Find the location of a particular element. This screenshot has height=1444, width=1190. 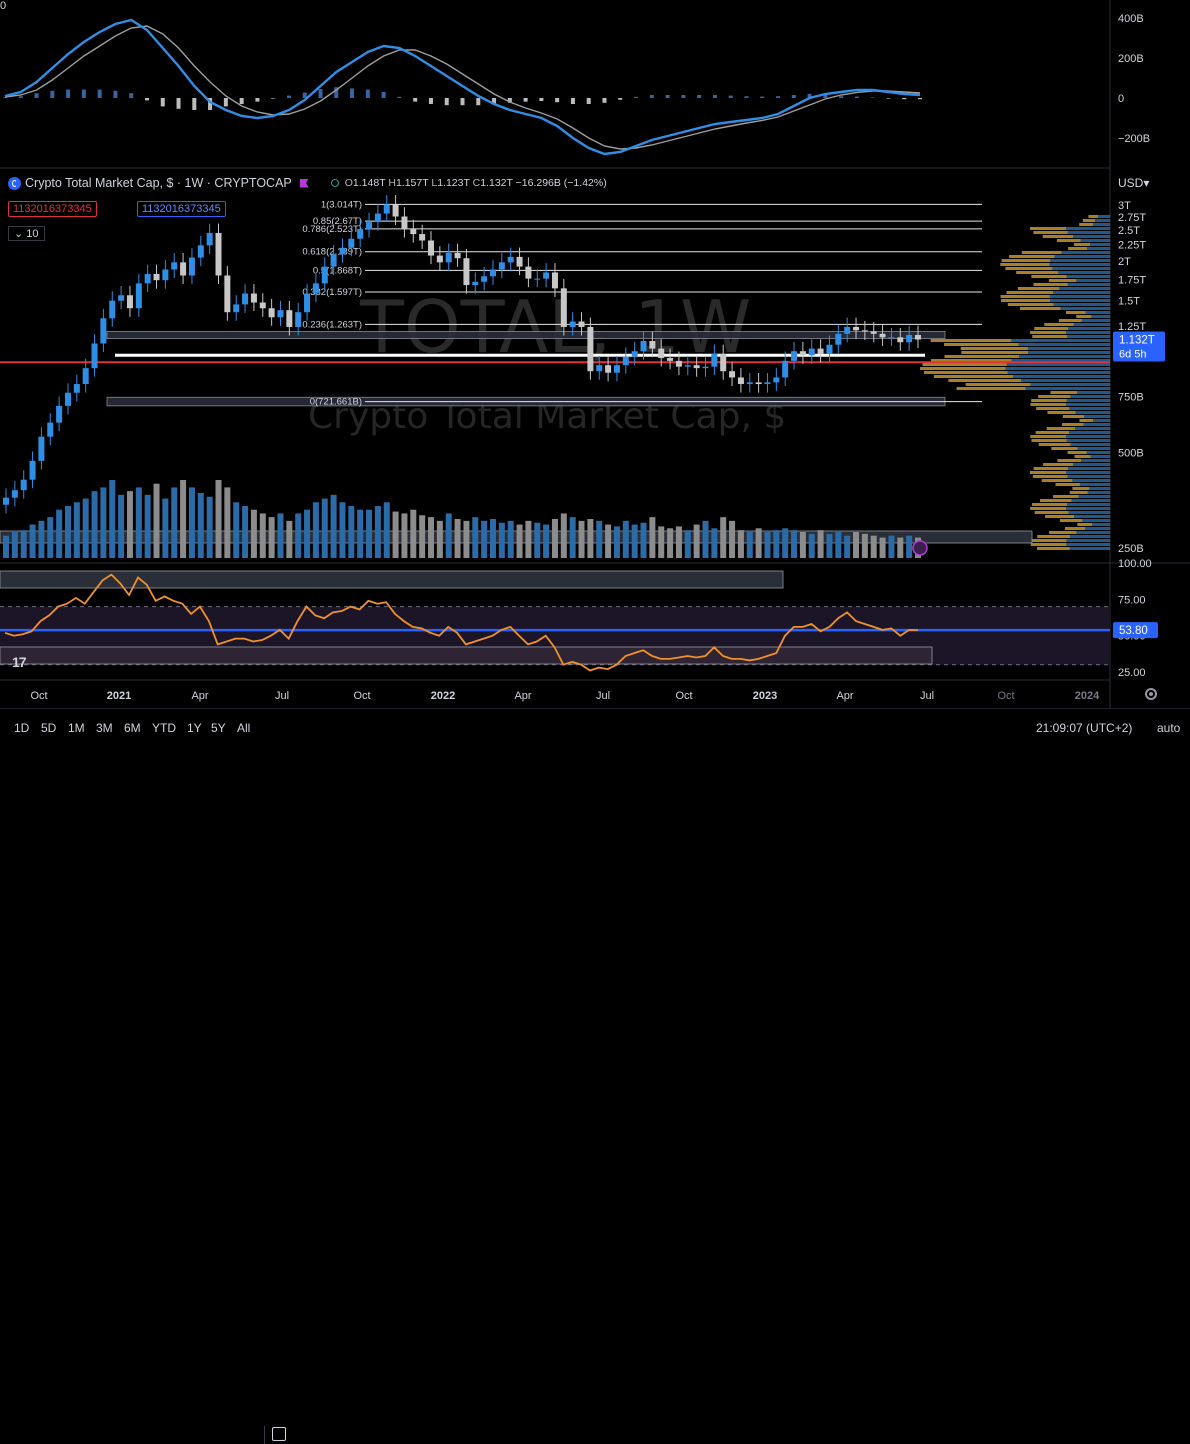

timeframe-all: All is located at coordinates (244, 728).